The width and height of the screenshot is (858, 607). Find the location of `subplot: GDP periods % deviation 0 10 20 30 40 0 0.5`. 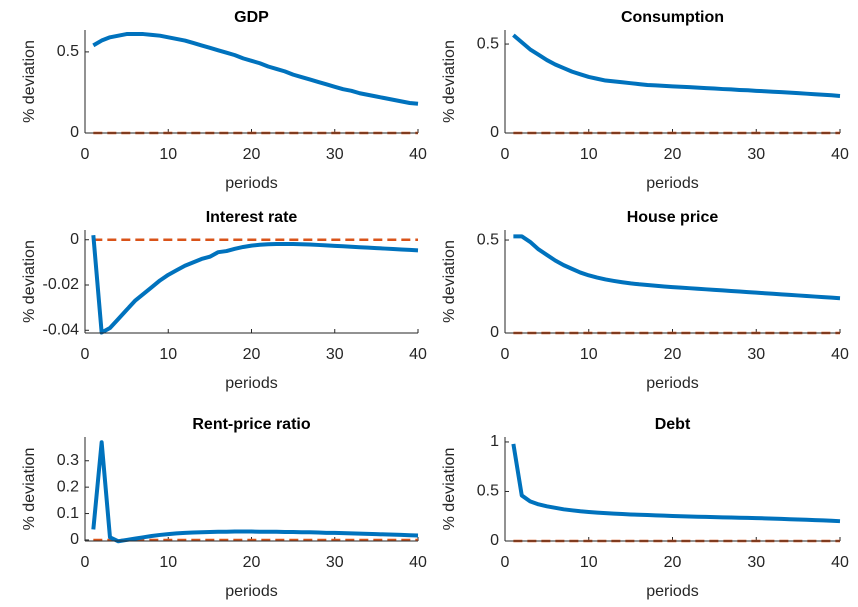

subplot: GDP periods % deviation 0 10 20 30 40 0 0.5 is located at coordinates (224, 100).